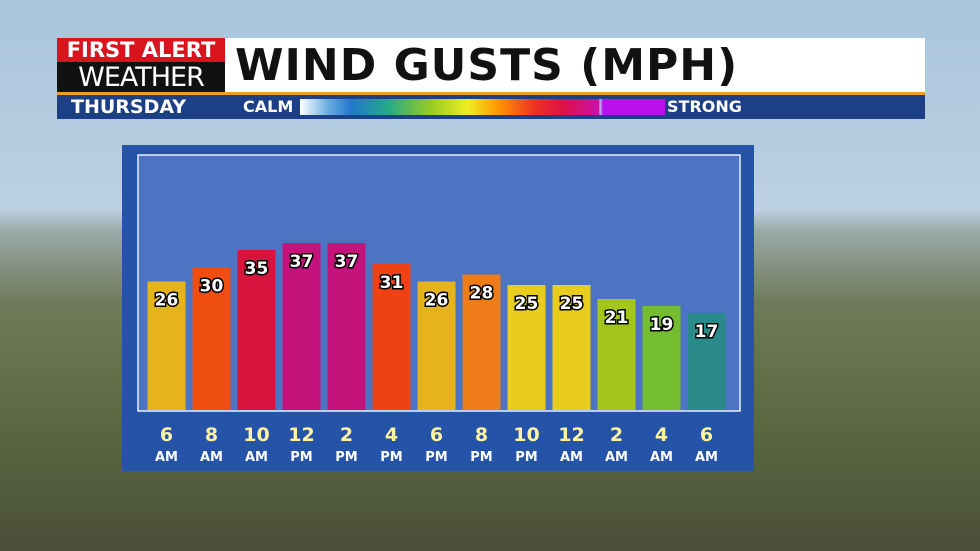 This screenshot has width=980, height=551. What do you see at coordinates (392, 283) in the screenshot?
I see `value-label: 31` at bounding box center [392, 283].